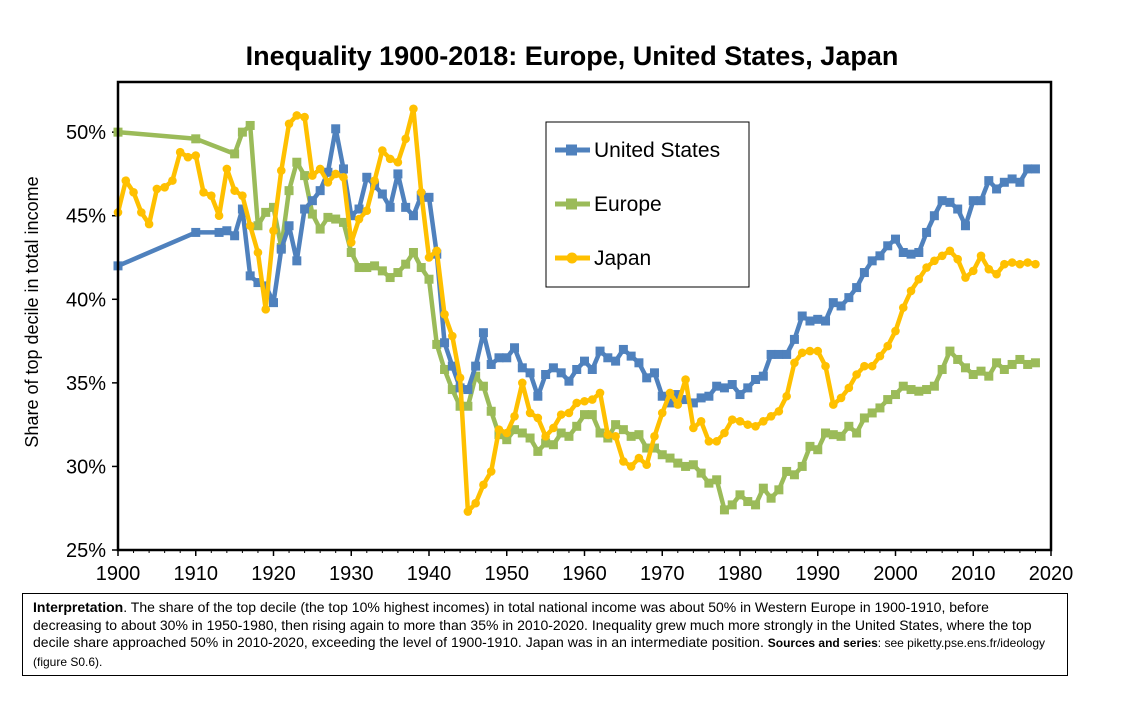 The height and width of the screenshot is (709, 1124). What do you see at coordinates (1051, 574) in the screenshot?
I see `x-tick-label: 2020` at bounding box center [1051, 574].